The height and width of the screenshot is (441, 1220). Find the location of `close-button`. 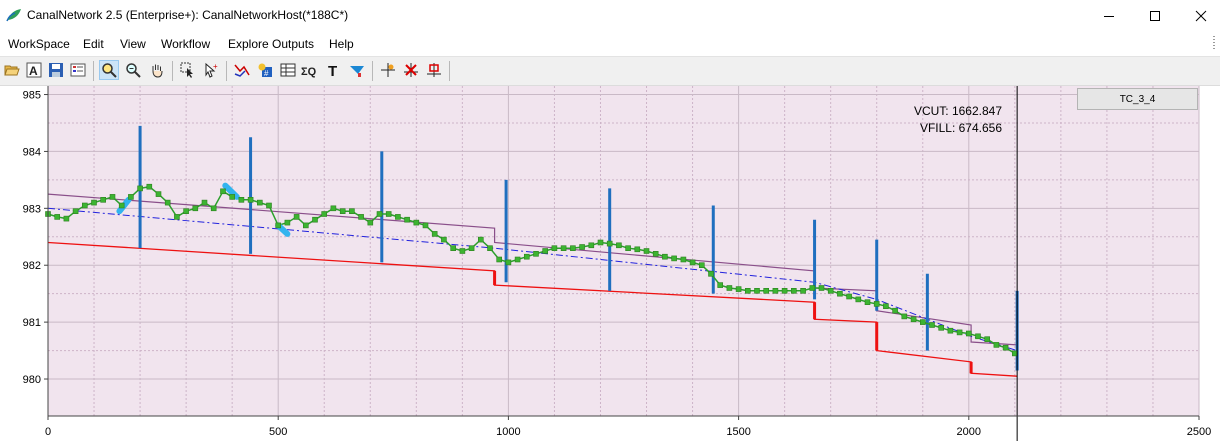

close-button is located at coordinates (1199, 16).